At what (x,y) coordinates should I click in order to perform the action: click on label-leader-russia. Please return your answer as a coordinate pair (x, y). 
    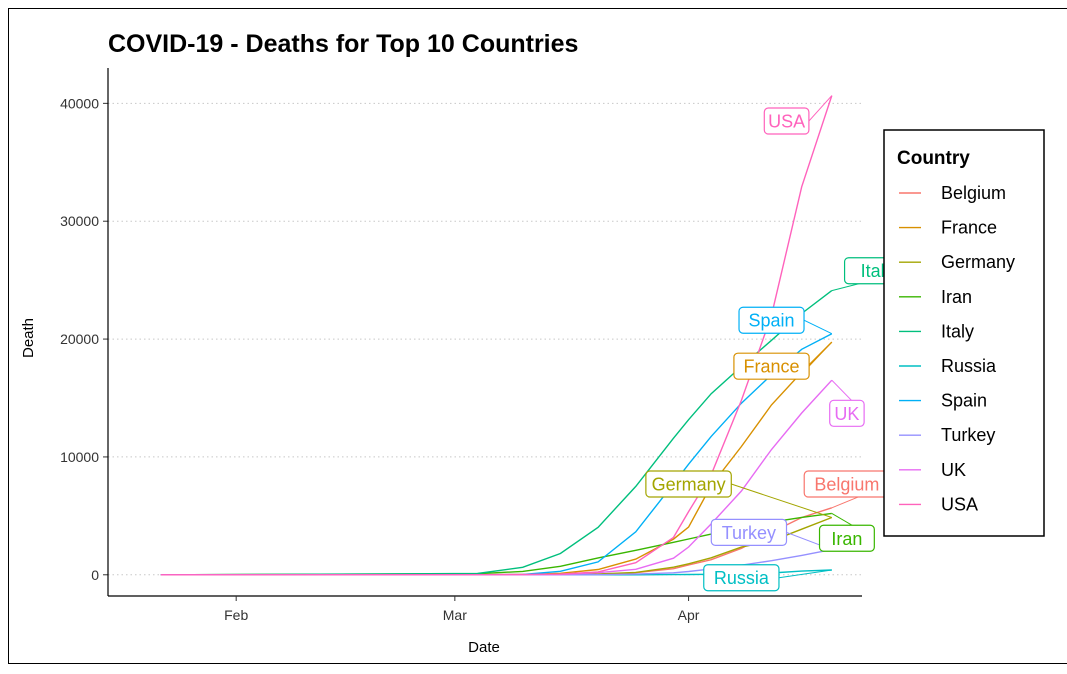
    Looking at the image, I should click on (805, 574).